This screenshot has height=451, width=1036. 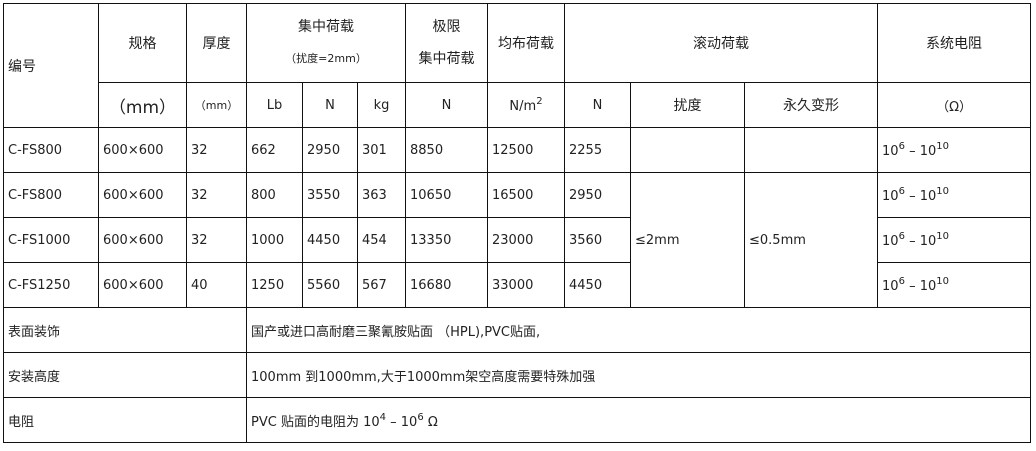 I want to click on unit-uniform-text: N/m, so click(x=523, y=106).